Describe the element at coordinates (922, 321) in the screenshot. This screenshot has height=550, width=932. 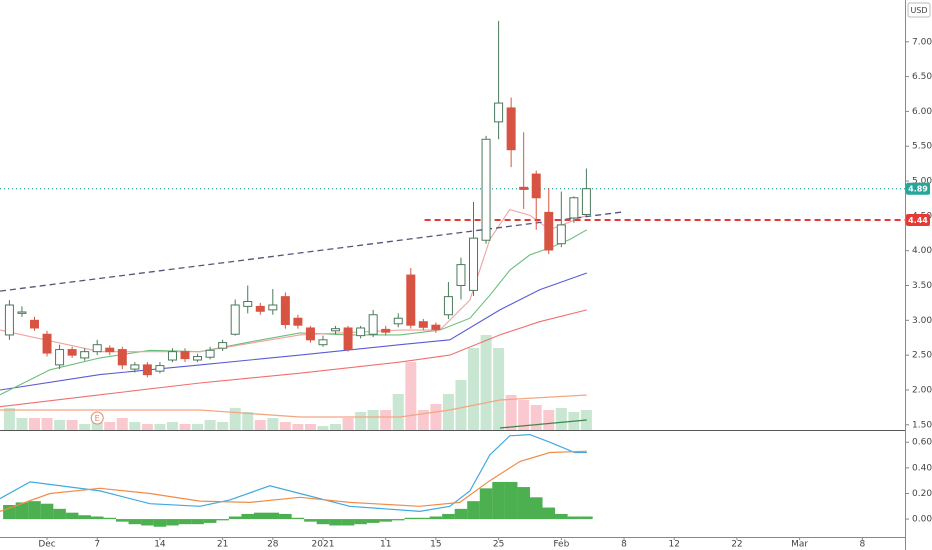
I see `y-tick-label: 3.00` at that location.